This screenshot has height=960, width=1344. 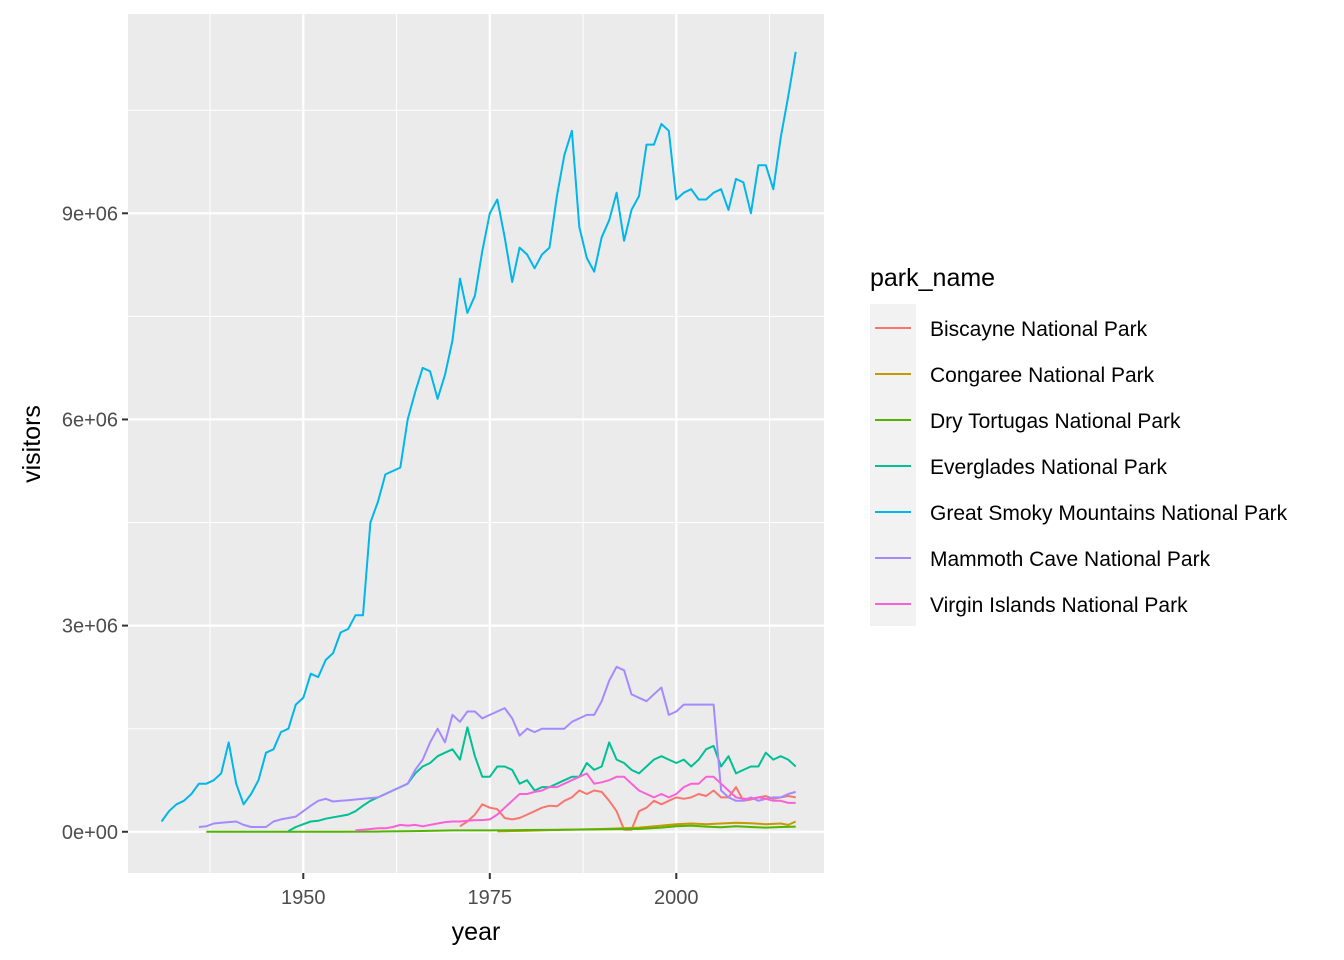 What do you see at coordinates (676, 898) in the screenshot?
I see `x-tick-label: 2000` at bounding box center [676, 898].